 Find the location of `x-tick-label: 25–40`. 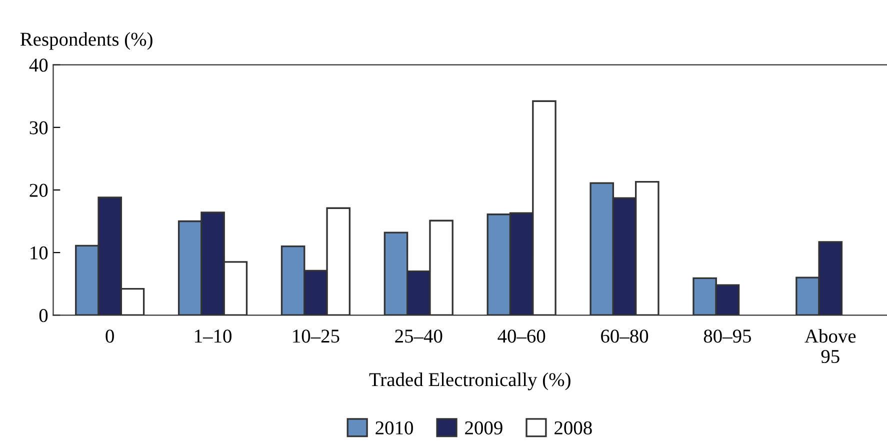

x-tick-label: 25–40 is located at coordinates (418, 336).